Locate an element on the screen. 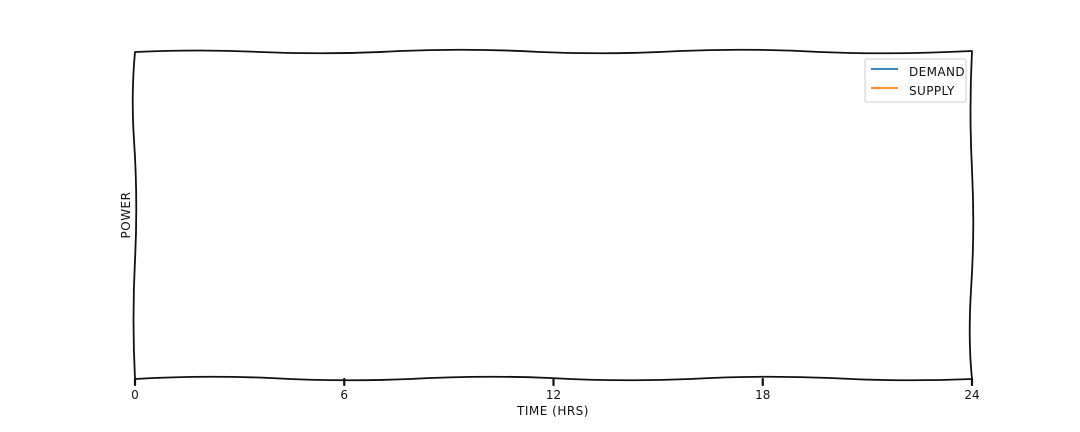 This screenshot has height=432, width=1080. x-tick-label-0: 0 is located at coordinates (135, 395).